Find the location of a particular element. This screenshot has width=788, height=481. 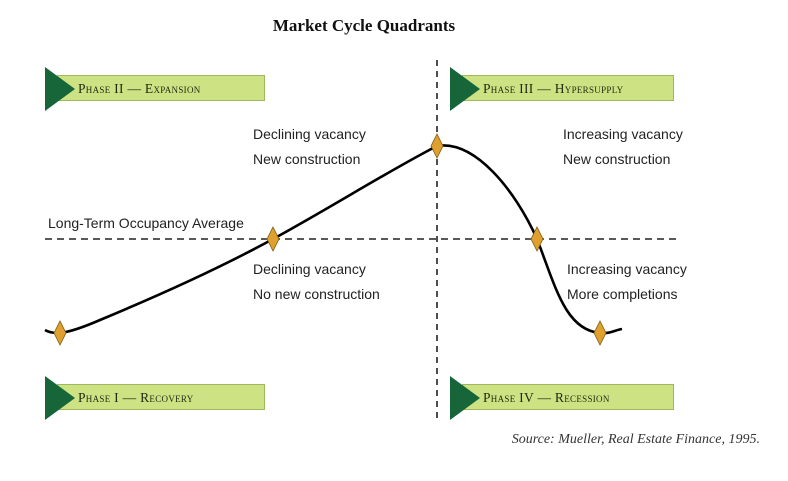

note-lower-left: Declining vacancy No new construction is located at coordinates (316, 282).